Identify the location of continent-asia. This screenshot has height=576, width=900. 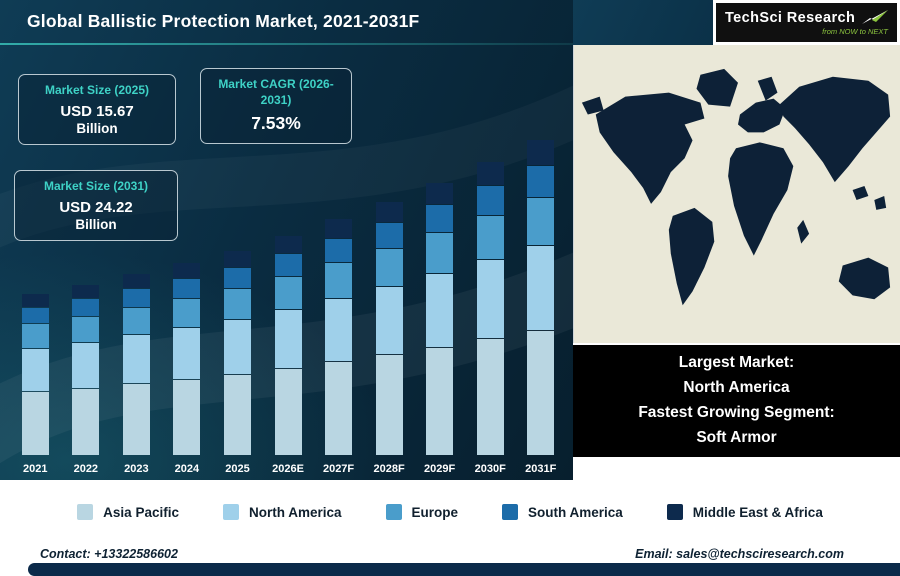
(835, 129).